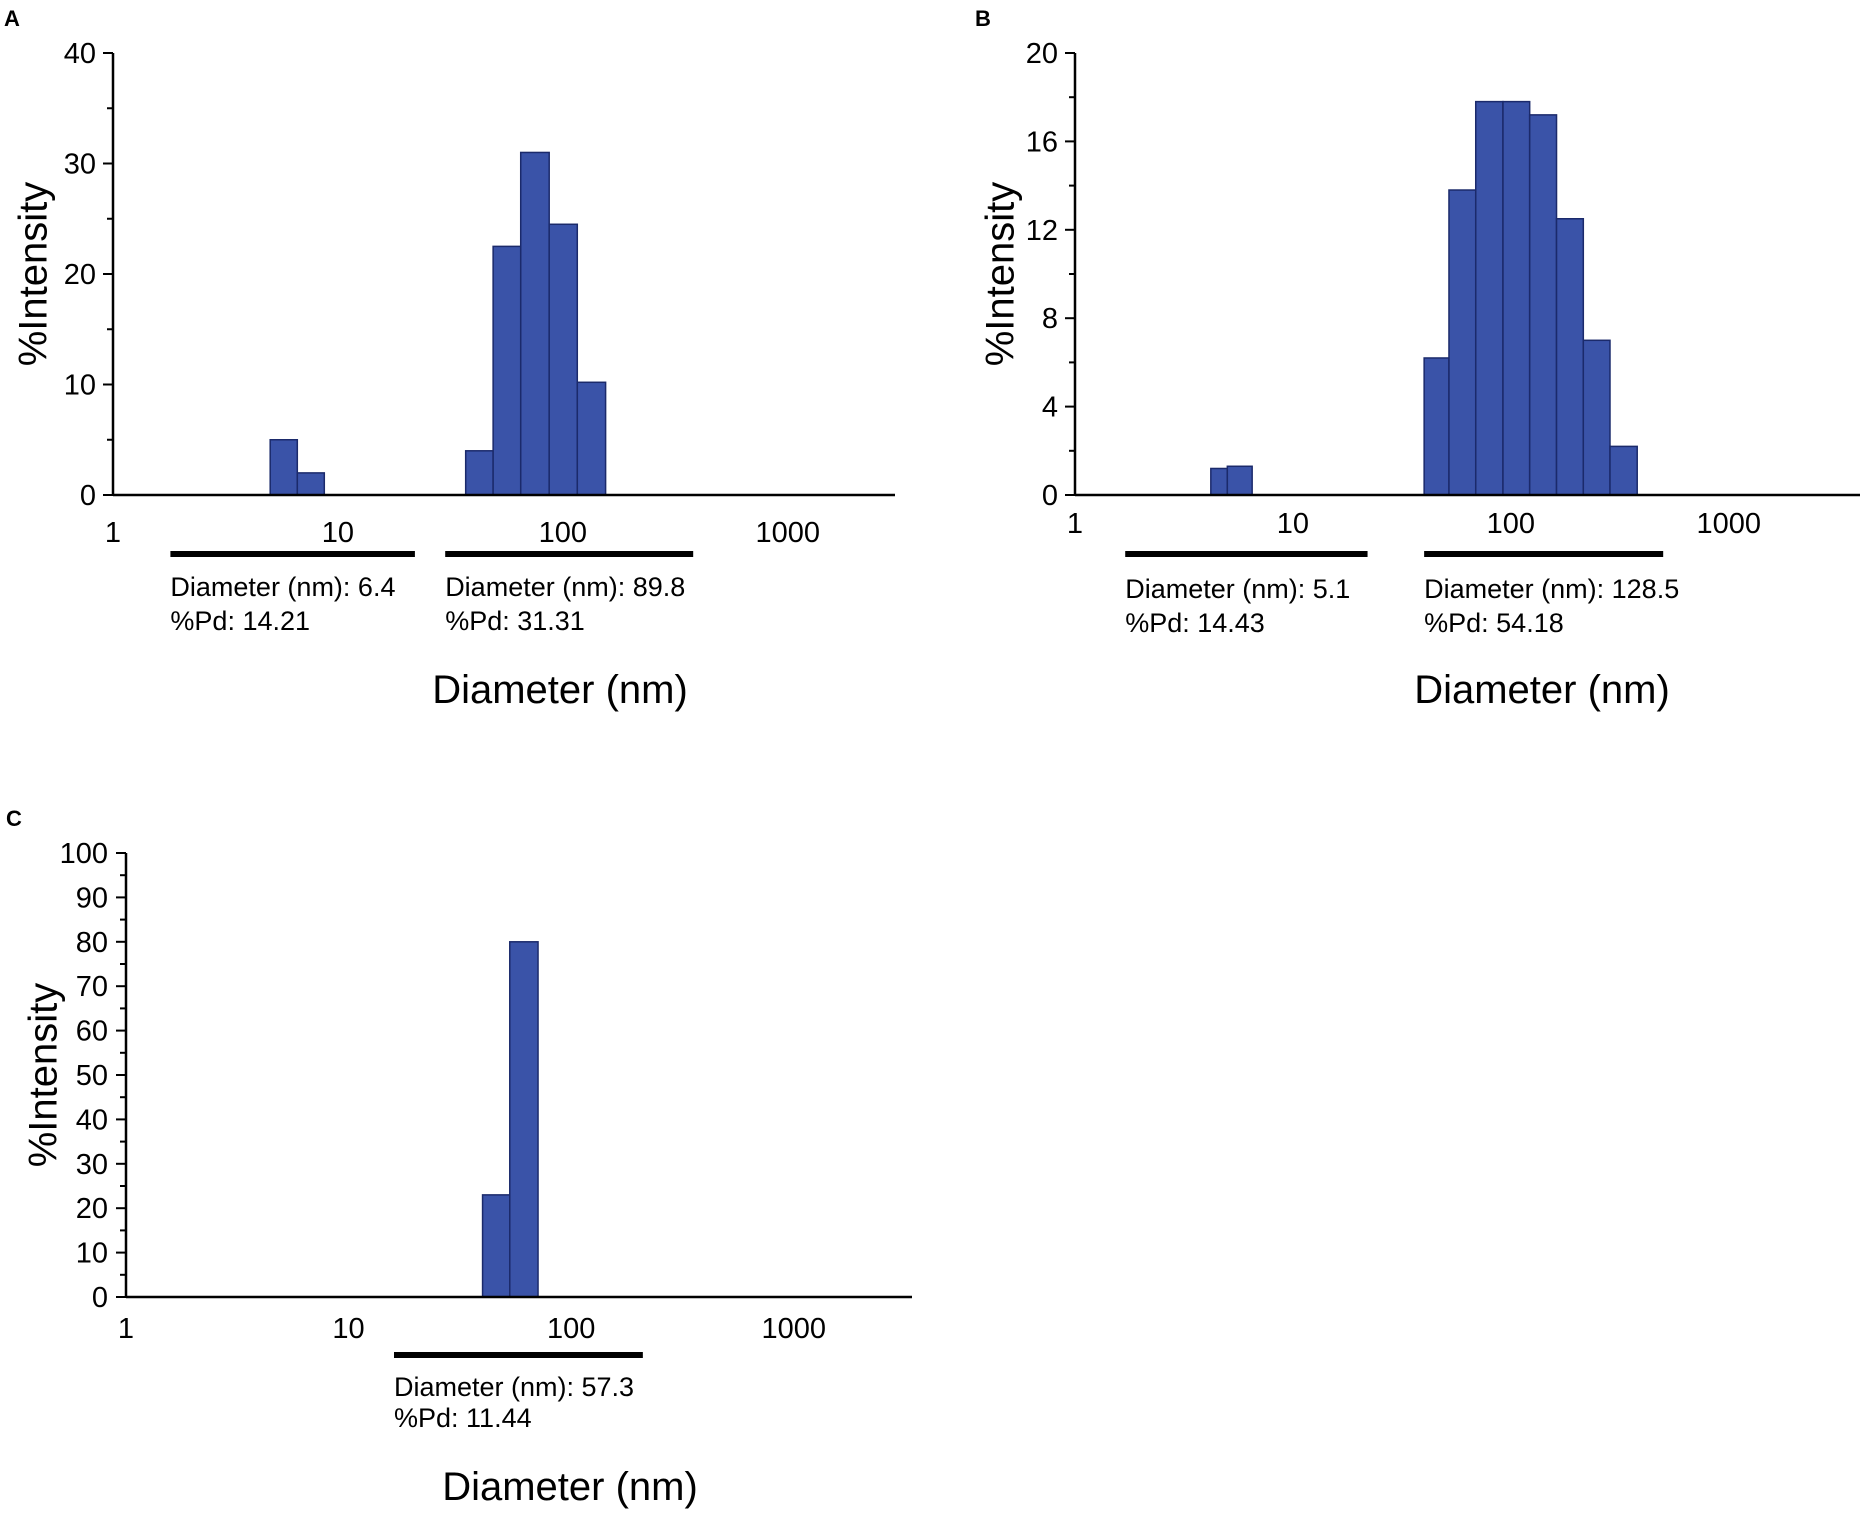 This screenshot has width=1860, height=1514. What do you see at coordinates (92, 943) in the screenshot?
I see `y-tick-label: 80` at bounding box center [92, 943].